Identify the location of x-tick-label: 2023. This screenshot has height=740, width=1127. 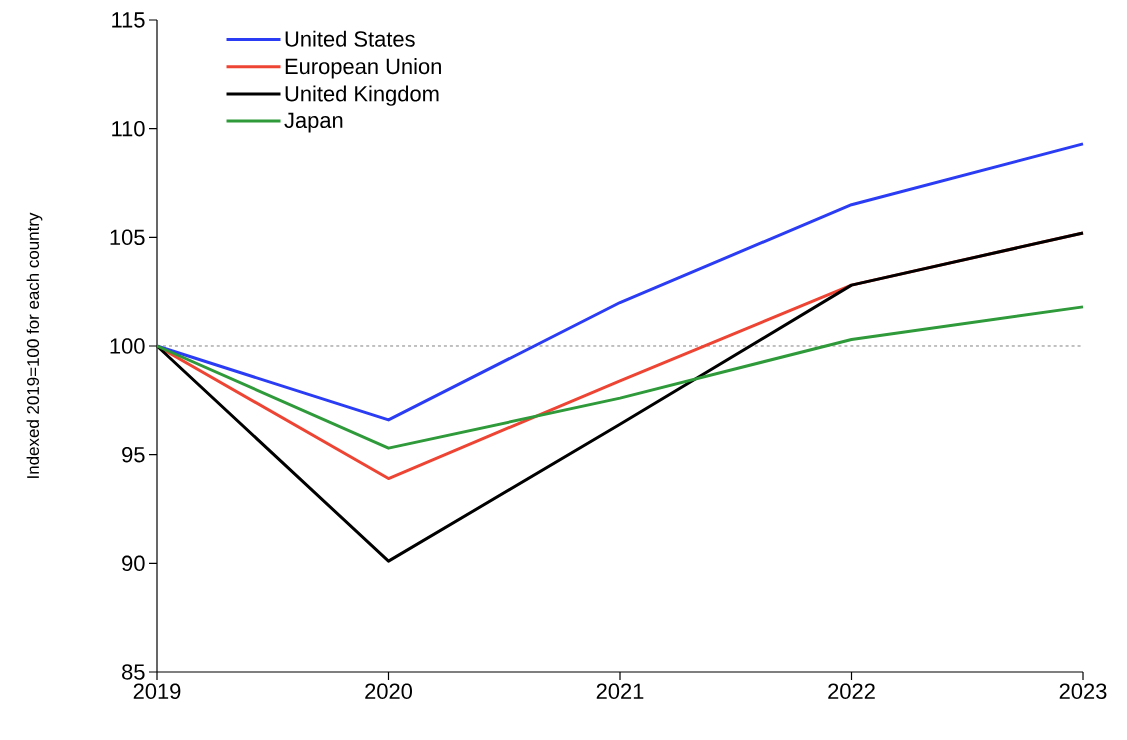
(1083, 691).